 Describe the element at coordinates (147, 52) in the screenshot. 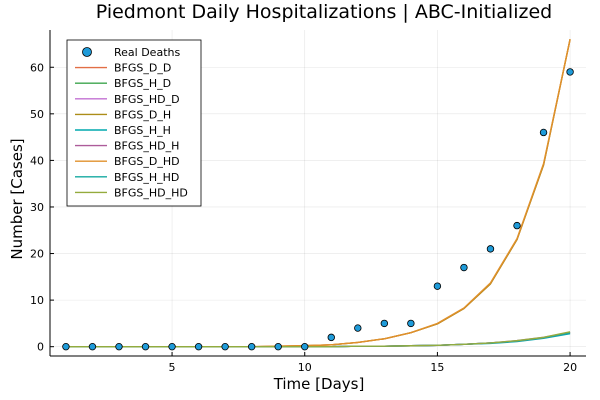

I see `legend-label: Real Deaths` at that location.